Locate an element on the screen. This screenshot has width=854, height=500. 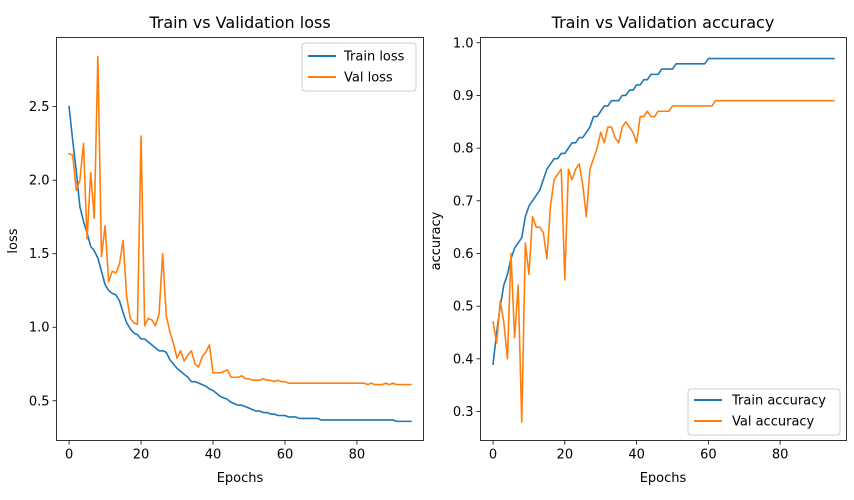
loss-y-axis-label: loss is located at coordinates (13, 240).